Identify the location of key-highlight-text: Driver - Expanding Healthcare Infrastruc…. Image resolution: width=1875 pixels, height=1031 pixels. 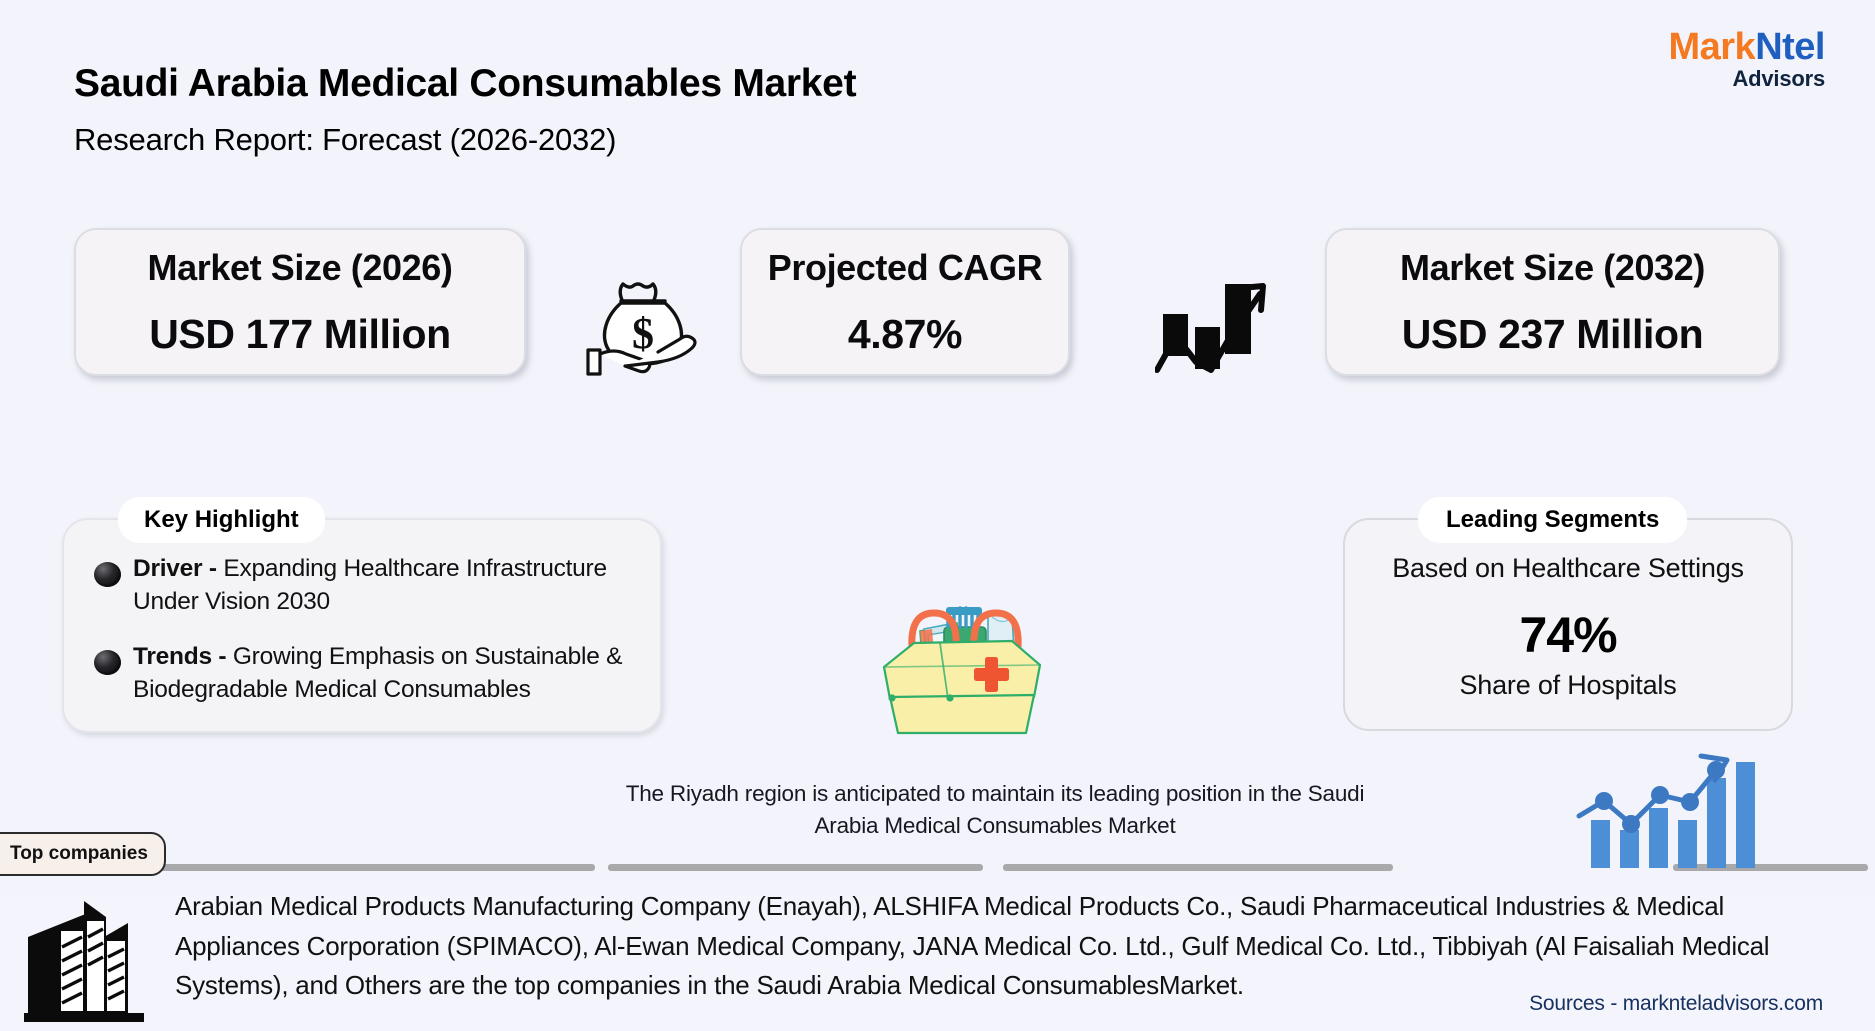
(391, 586).